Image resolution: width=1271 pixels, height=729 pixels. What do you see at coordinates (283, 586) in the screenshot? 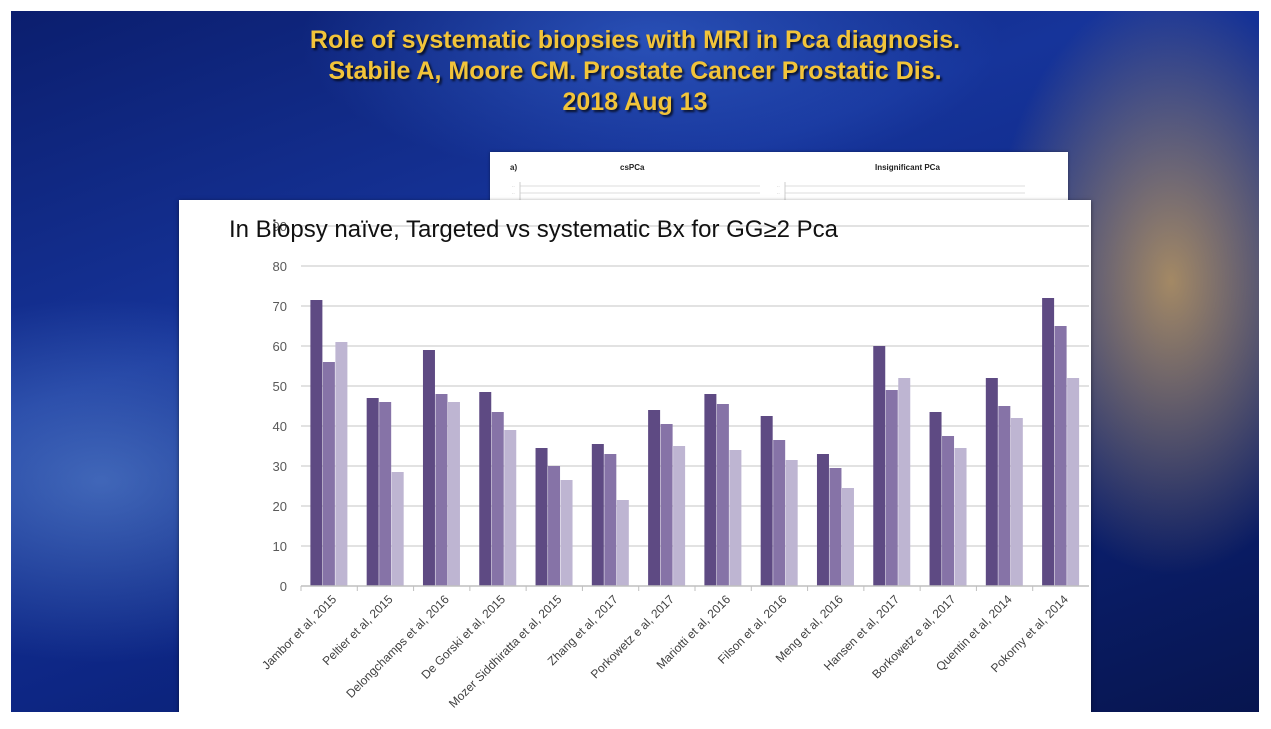
I see `y-tick-label: 0` at bounding box center [283, 586].